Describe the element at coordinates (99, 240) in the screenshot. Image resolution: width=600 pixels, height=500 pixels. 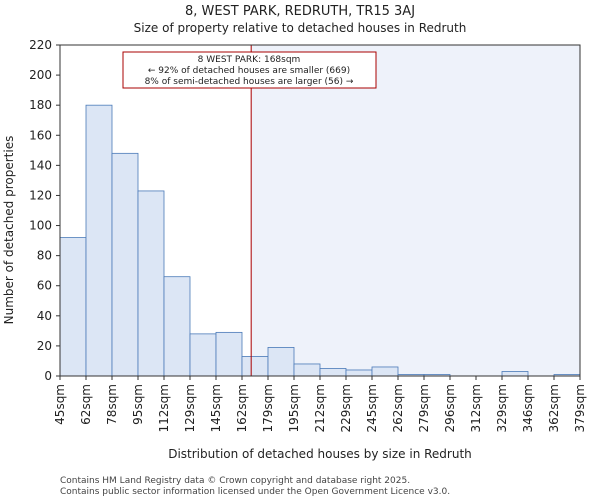
I see `bar-62sqm` at that location.